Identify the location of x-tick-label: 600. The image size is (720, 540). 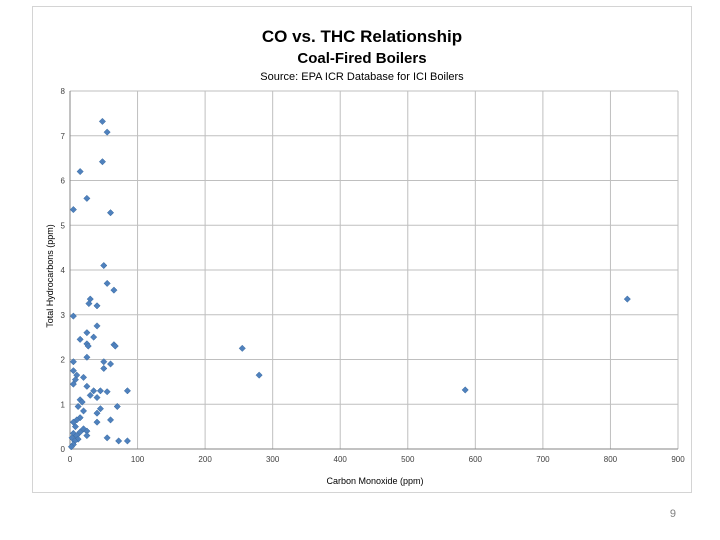
(476, 459).